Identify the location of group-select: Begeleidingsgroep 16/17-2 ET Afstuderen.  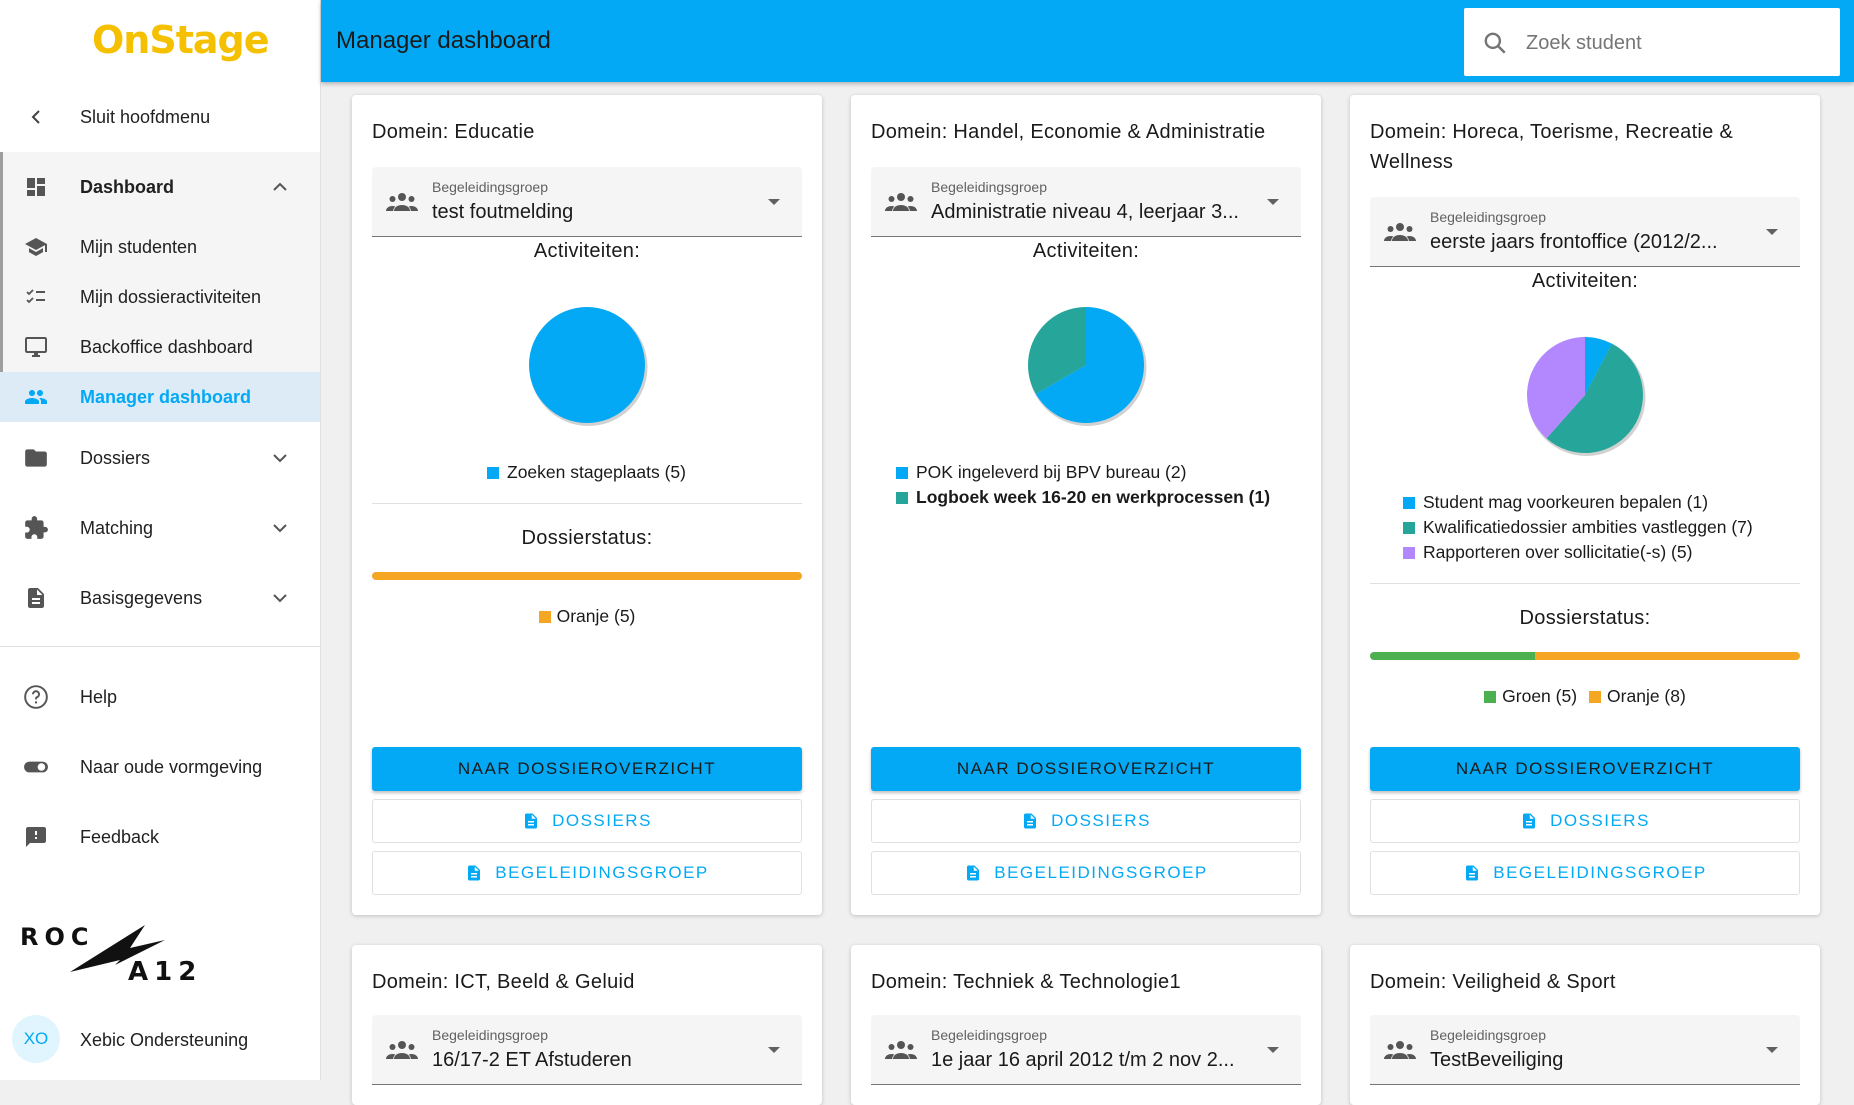
(587, 1050).